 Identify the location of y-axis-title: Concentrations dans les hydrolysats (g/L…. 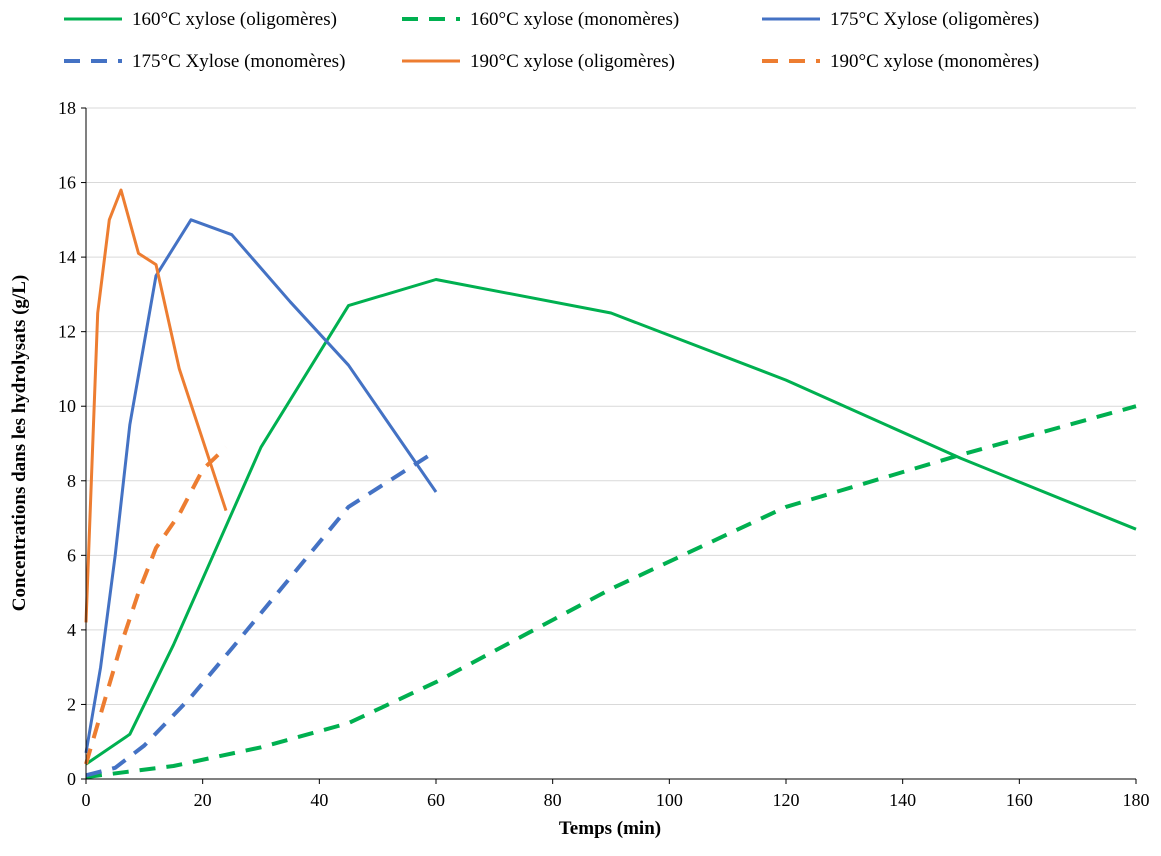
(19, 443).